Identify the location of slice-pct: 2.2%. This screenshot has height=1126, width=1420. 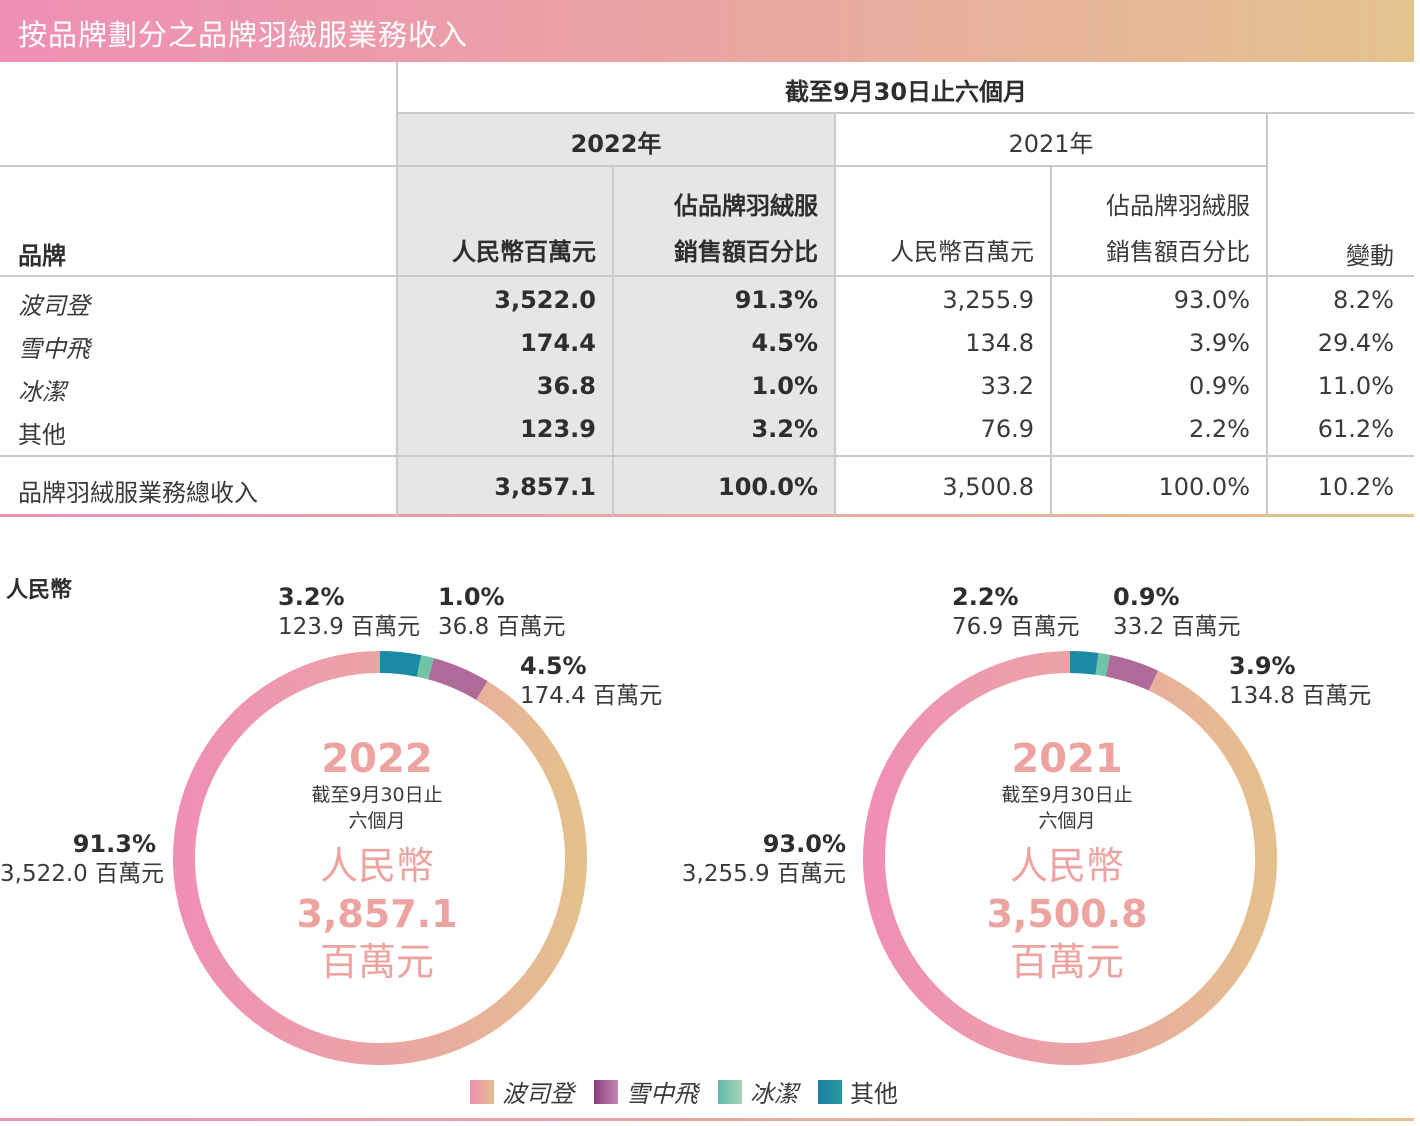
(985, 597).